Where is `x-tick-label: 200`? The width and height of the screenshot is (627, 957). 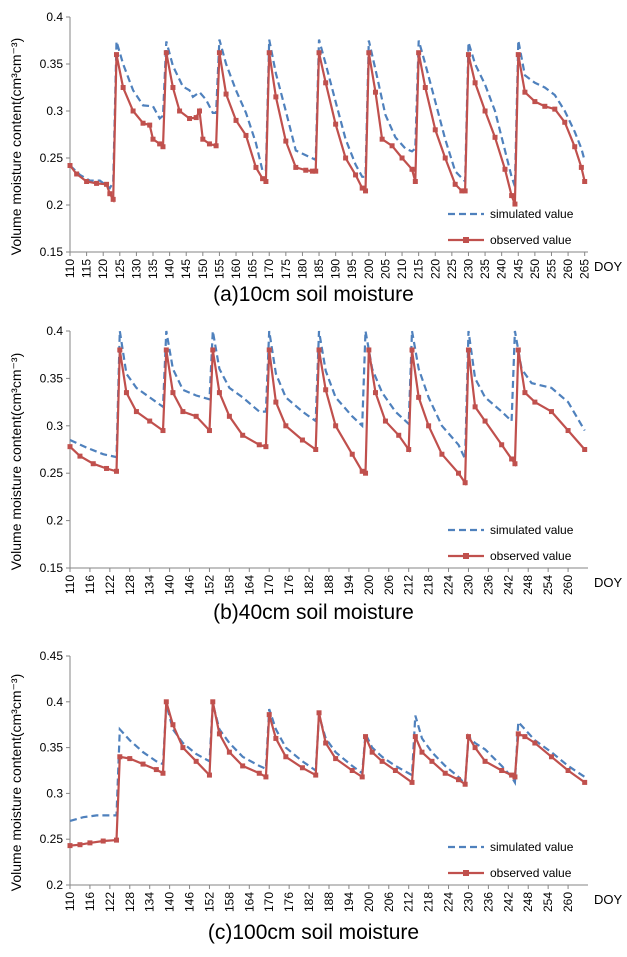 x-tick-label: 200 is located at coordinates (369, 269).